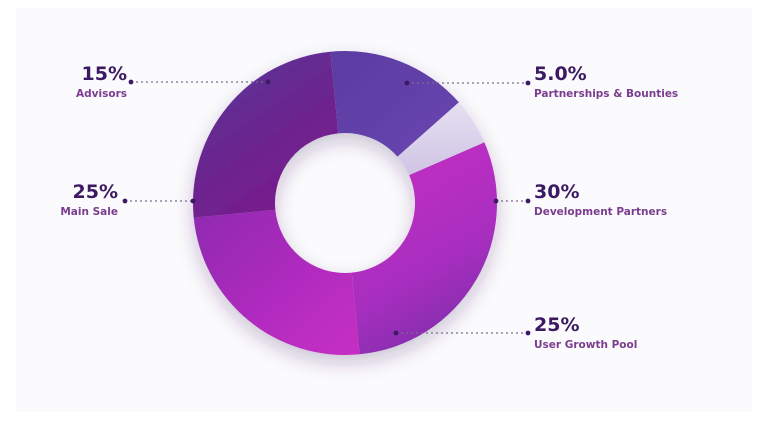  What do you see at coordinates (95, 192) in the screenshot?
I see `value-label-main-sale: 25%` at bounding box center [95, 192].